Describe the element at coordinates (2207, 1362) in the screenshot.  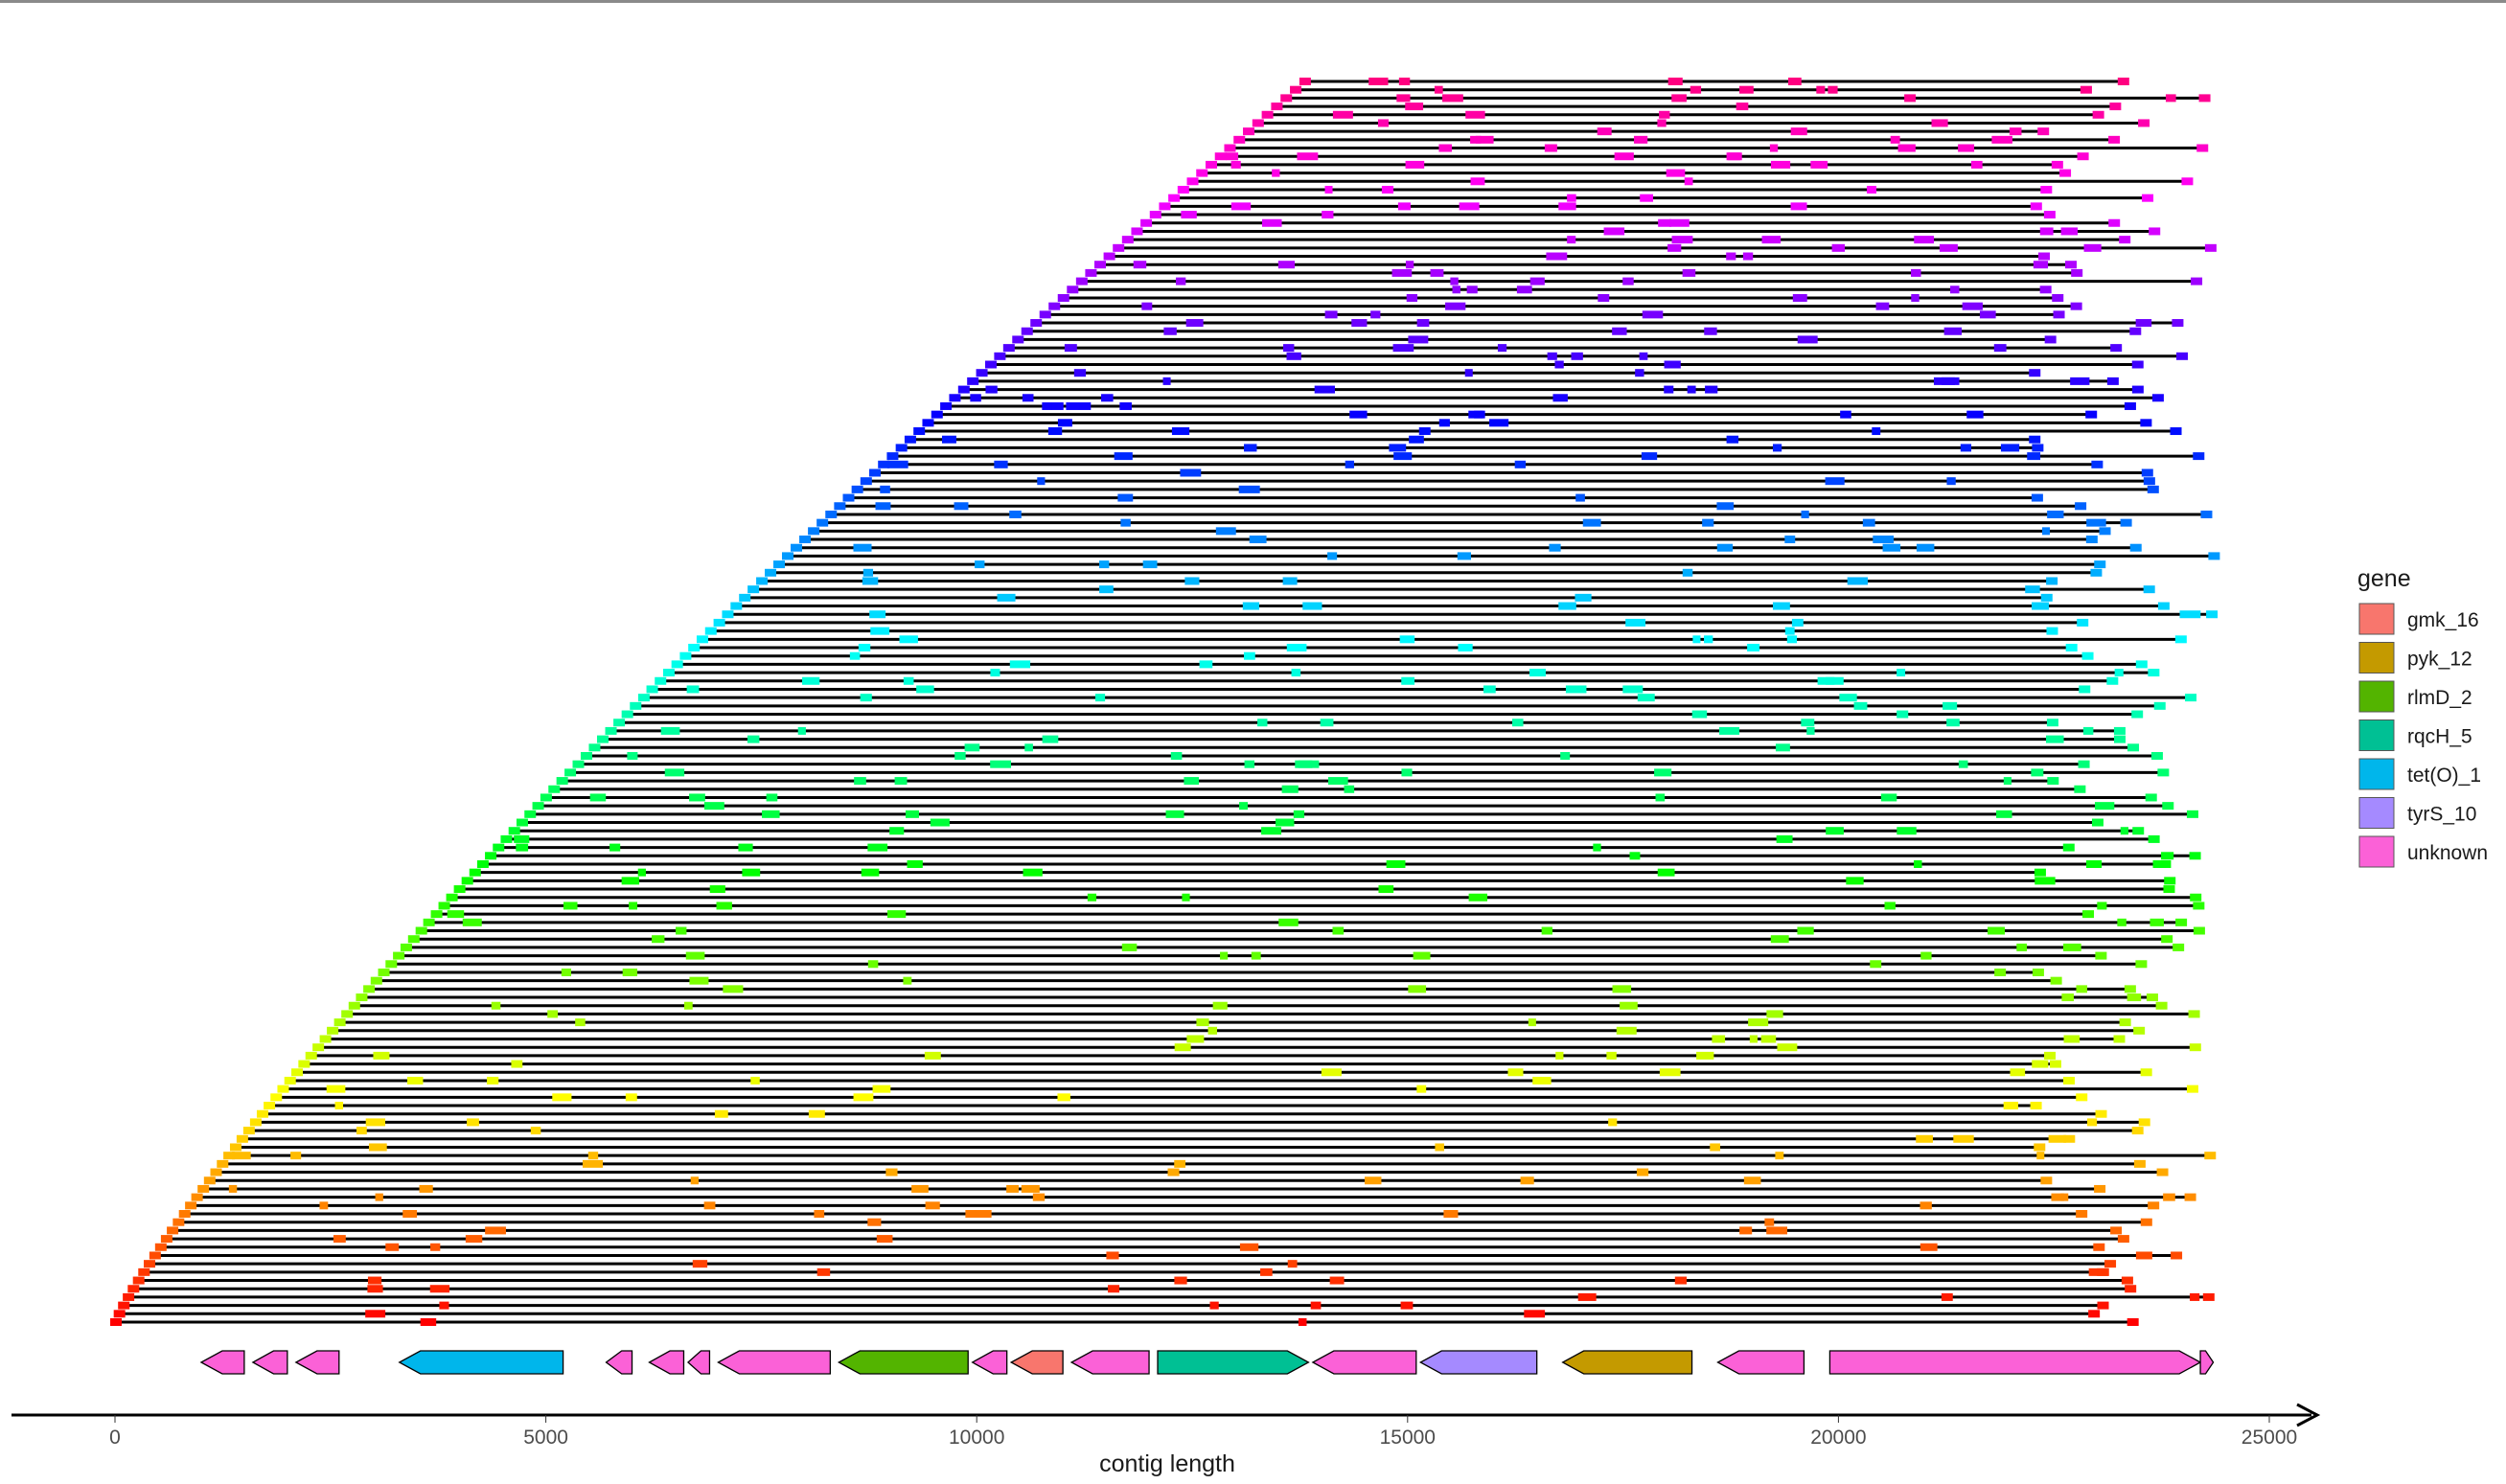
I see `gene-arrow` at that location.